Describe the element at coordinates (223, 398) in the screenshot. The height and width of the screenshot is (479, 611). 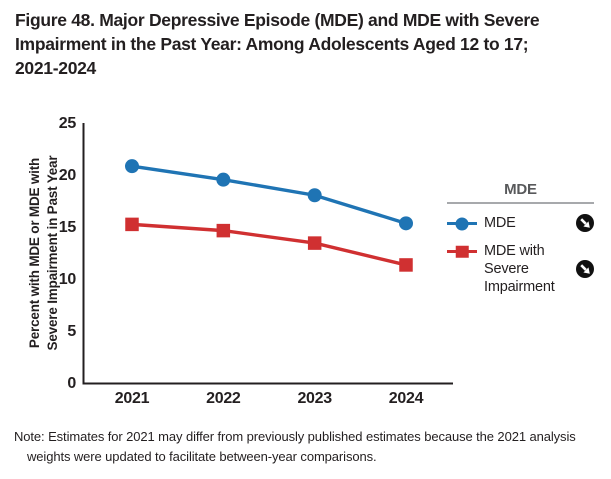
I see `x-tick-label: 2022` at that location.